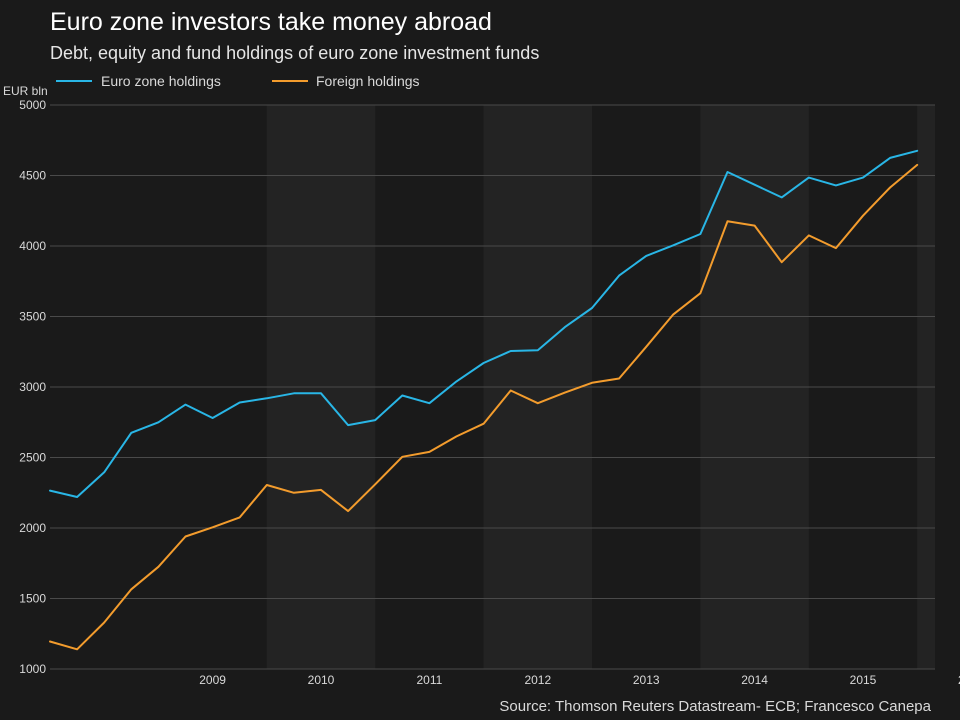 The height and width of the screenshot is (720, 960). Describe the element at coordinates (32, 458) in the screenshot. I see `y-tick-label: 2500` at that location.